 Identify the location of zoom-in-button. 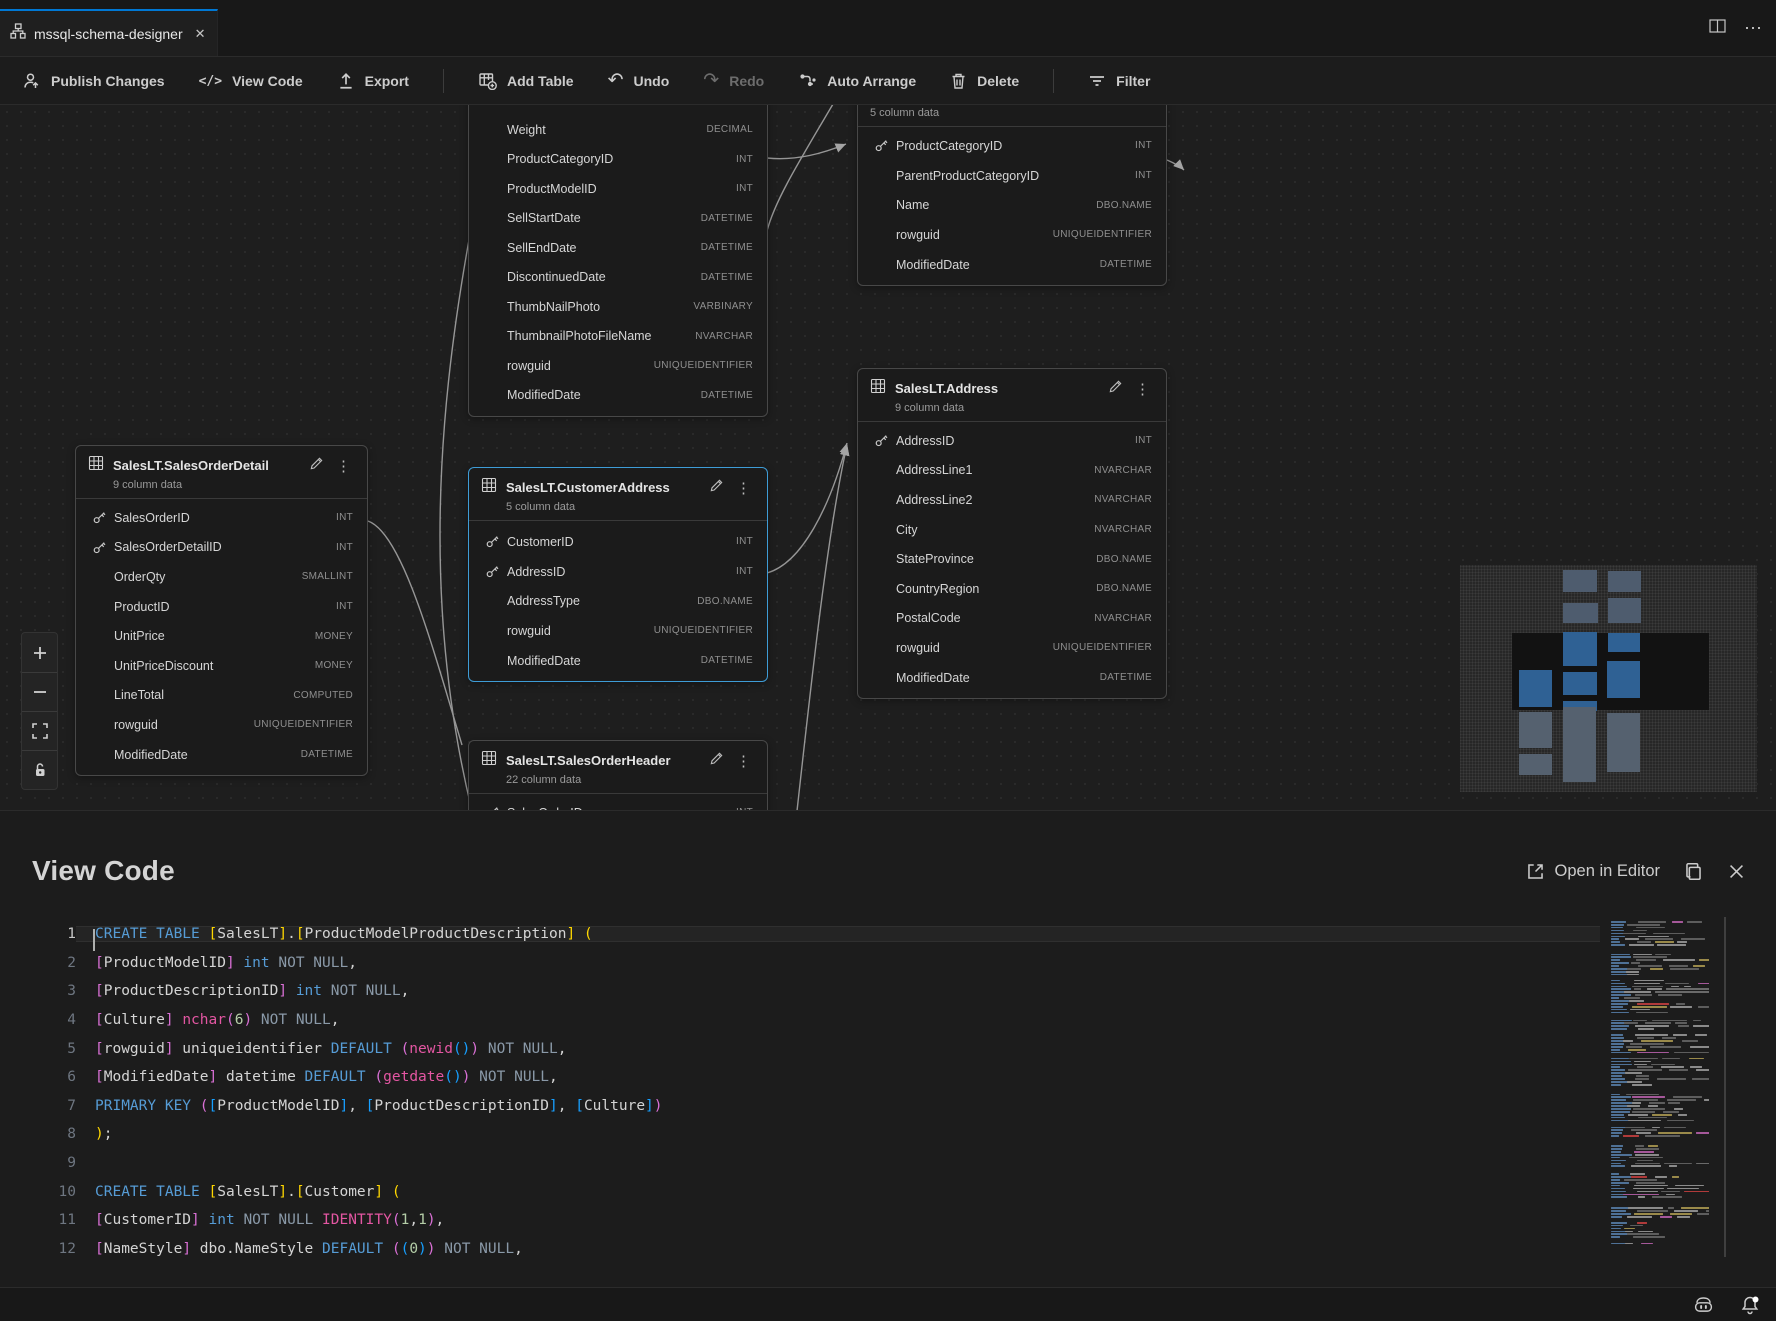
(39, 652).